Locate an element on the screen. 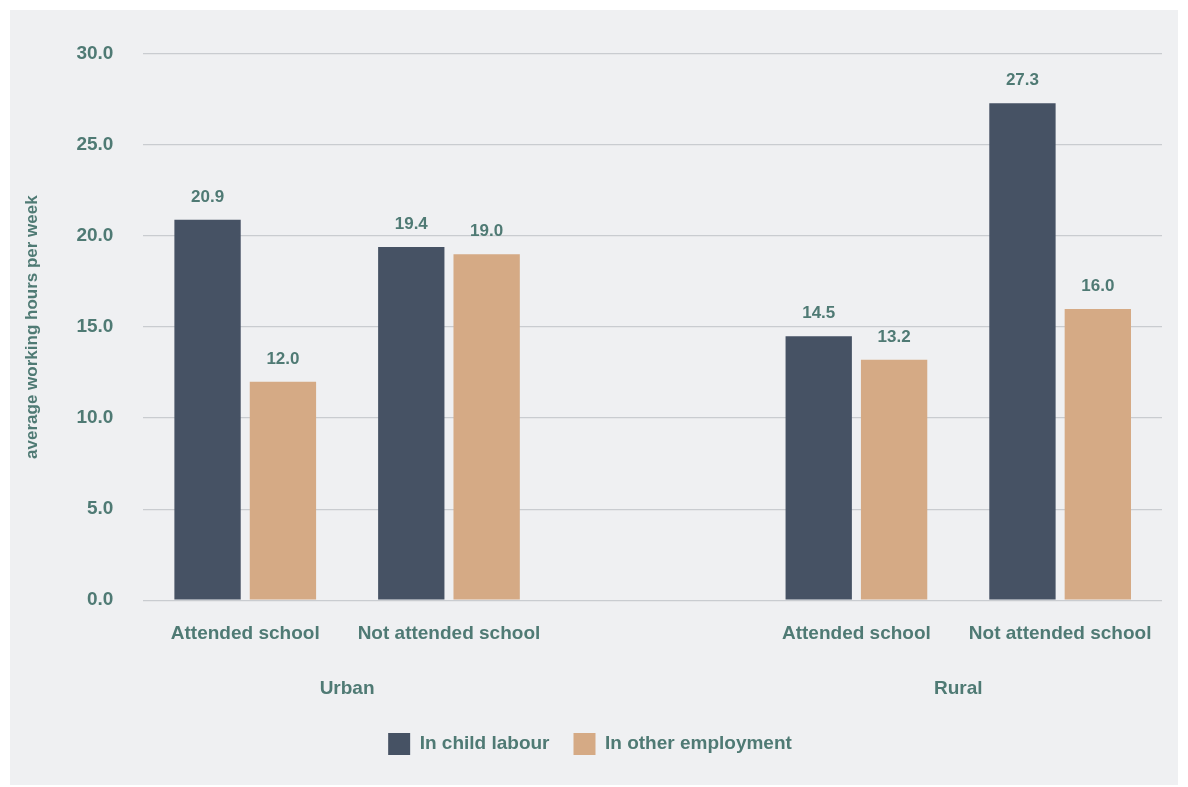 The image size is (1188, 787). y-tick-label: 25.0 is located at coordinates (95, 144).